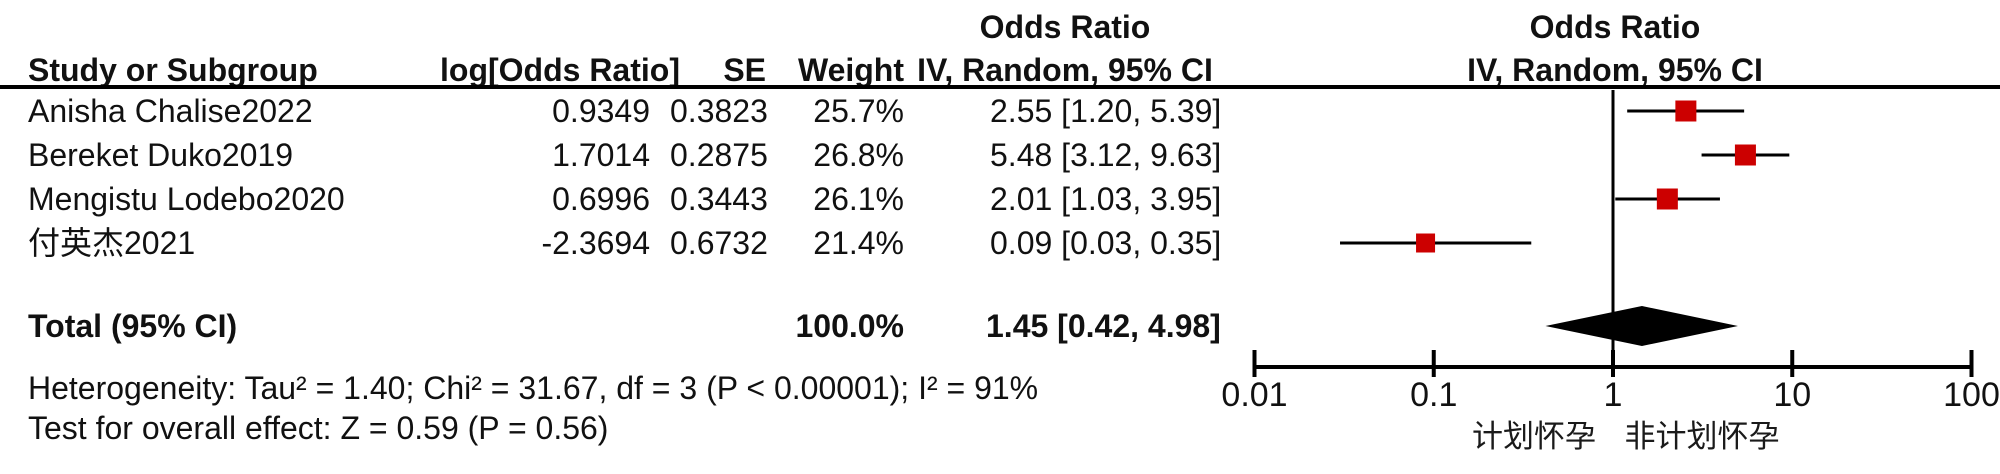 This screenshot has width=2000, height=474. What do you see at coordinates (850, 70) in the screenshot?
I see `header-weight: Weight` at bounding box center [850, 70].